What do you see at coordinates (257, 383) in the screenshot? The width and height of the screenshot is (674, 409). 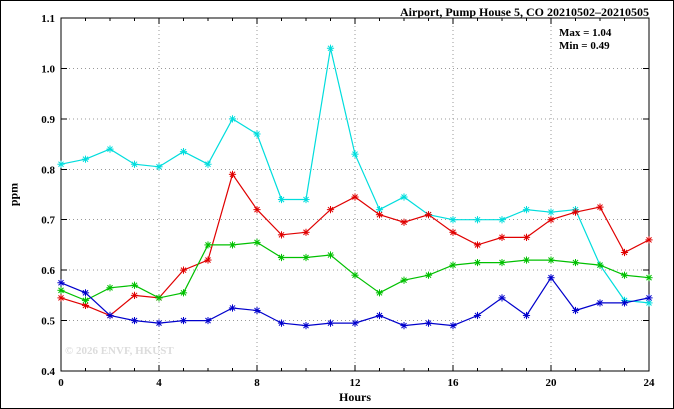 I see `svg-text: 8` at bounding box center [257, 383].